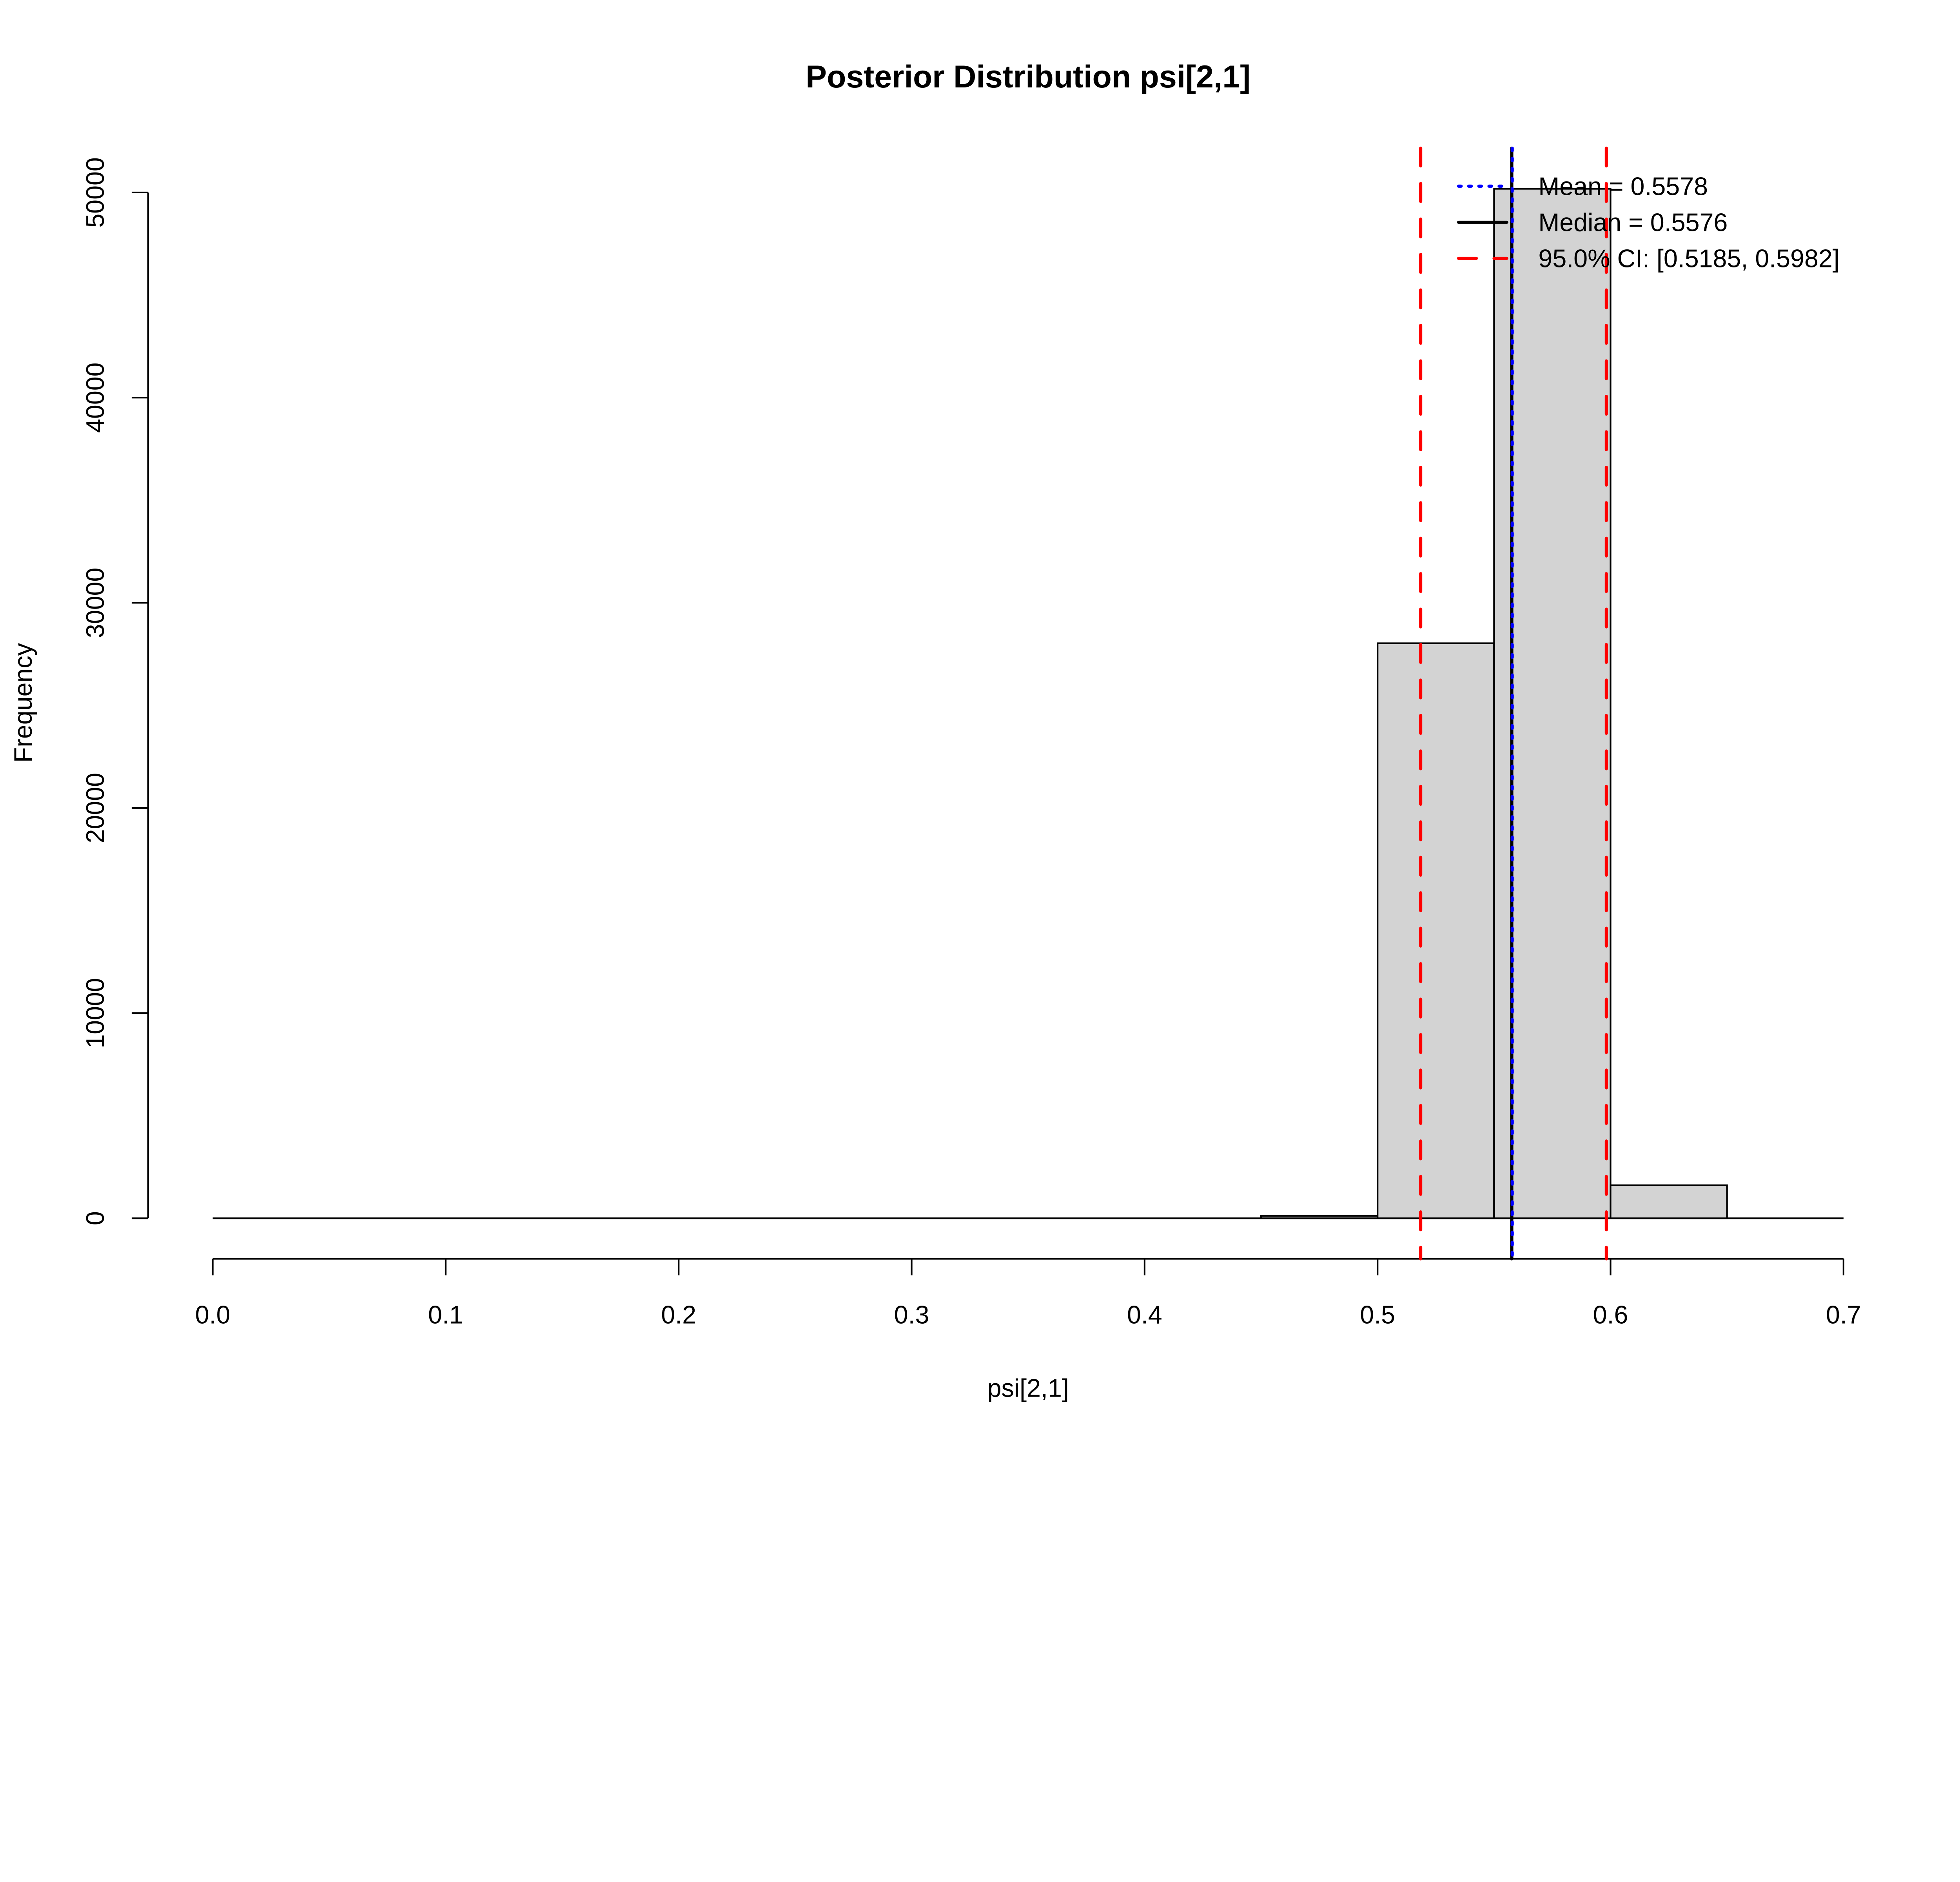  I want to click on x-tick-label: 0.1, so click(445, 1315).